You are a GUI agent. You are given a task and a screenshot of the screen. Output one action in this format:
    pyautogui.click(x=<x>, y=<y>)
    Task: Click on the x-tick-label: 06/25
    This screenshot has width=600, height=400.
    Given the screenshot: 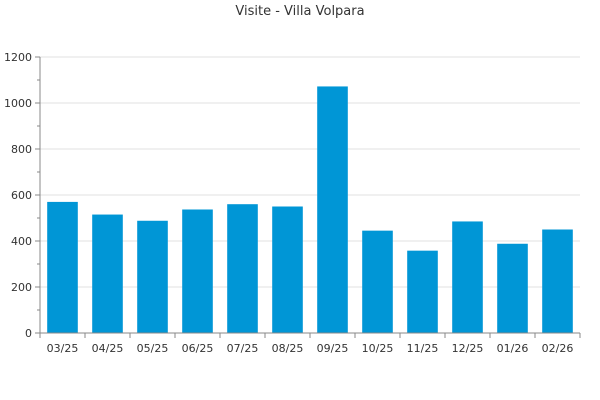 What is the action you would take?
    pyautogui.click(x=198, y=348)
    